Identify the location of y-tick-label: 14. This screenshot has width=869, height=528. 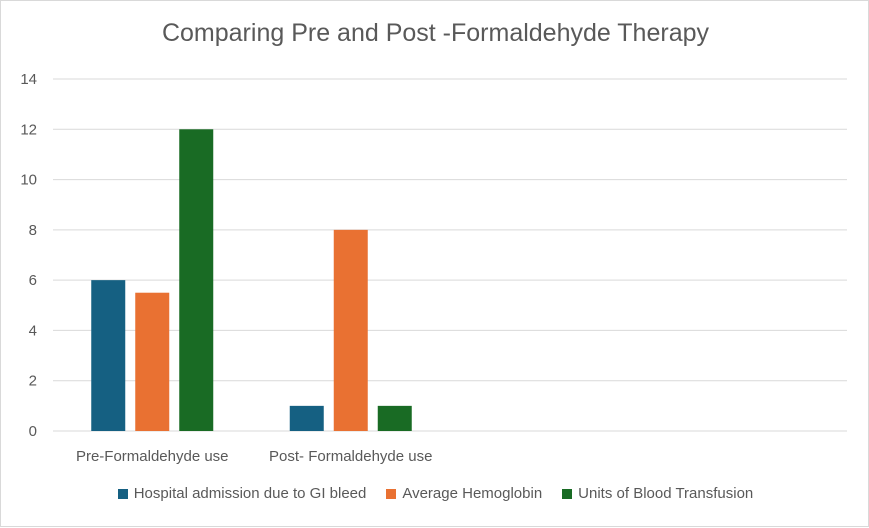
(28, 79).